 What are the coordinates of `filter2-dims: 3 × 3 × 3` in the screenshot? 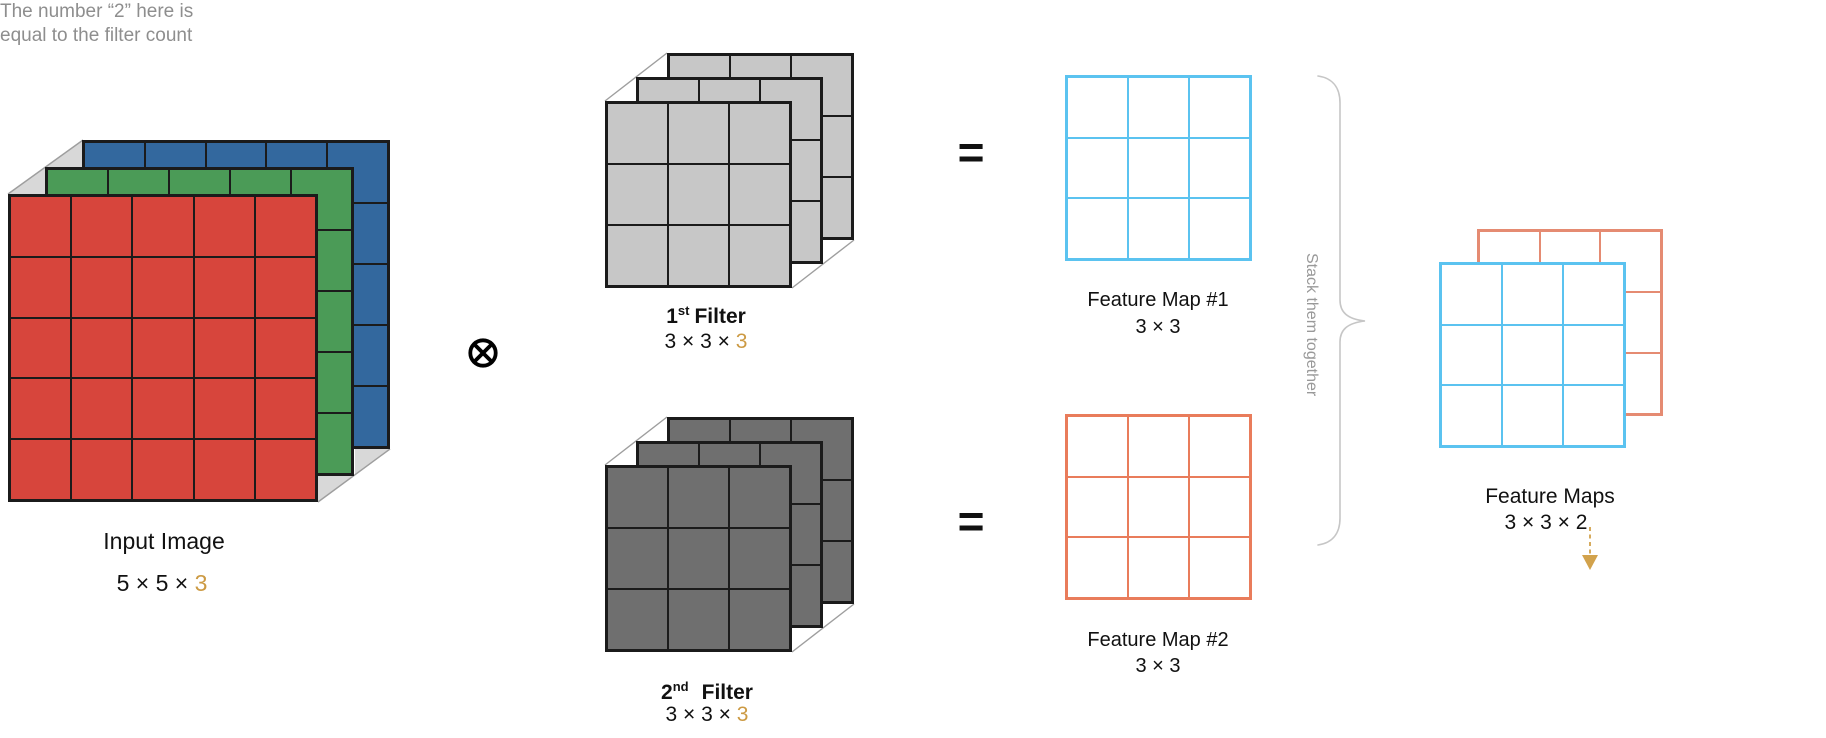 It's located at (707, 715).